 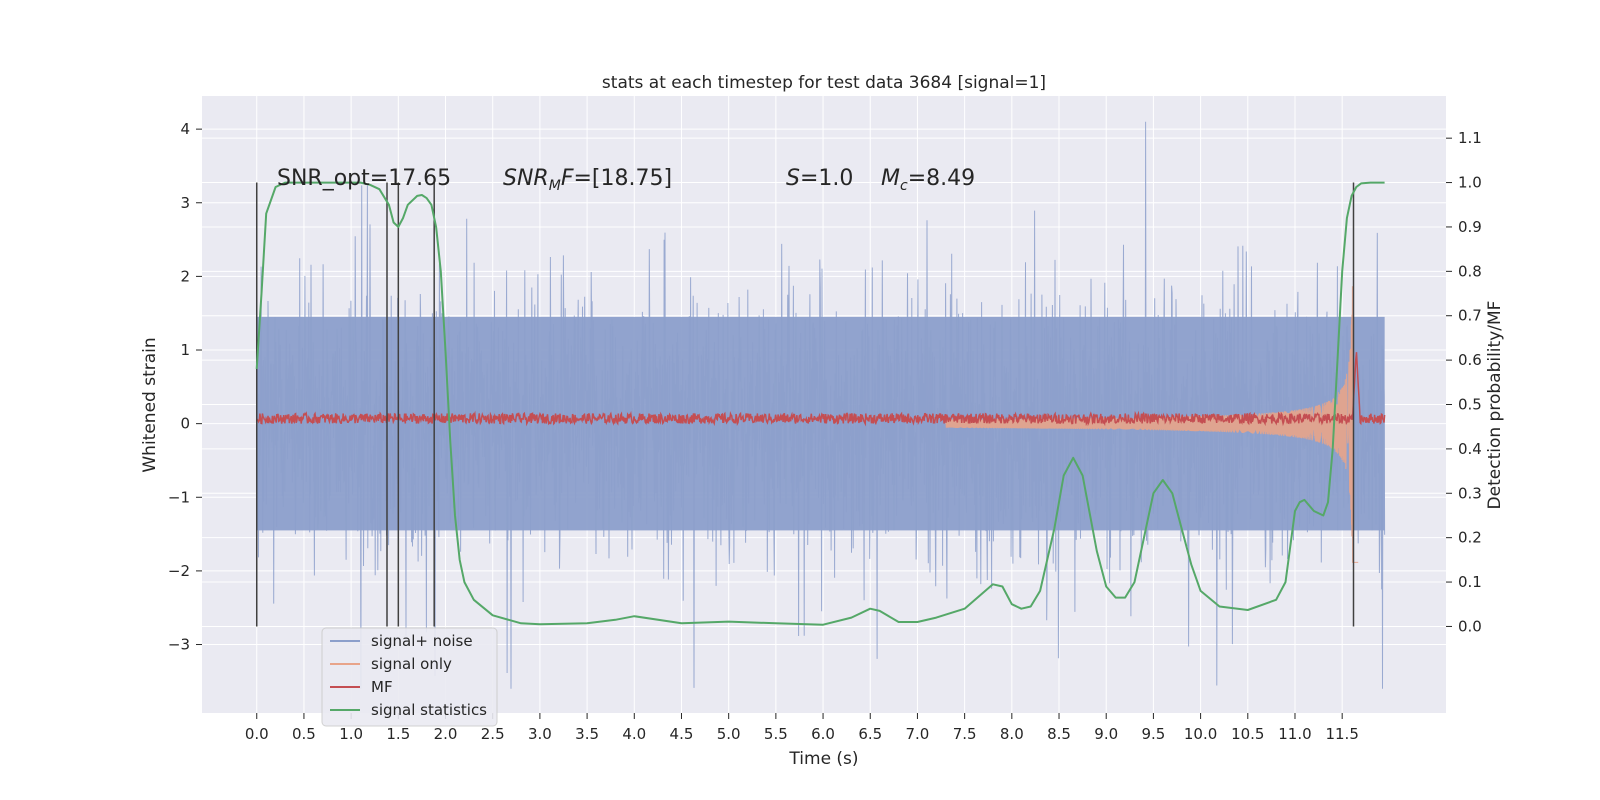 I want to click on x-tick-label: 8.0, so click(x=1012, y=734).